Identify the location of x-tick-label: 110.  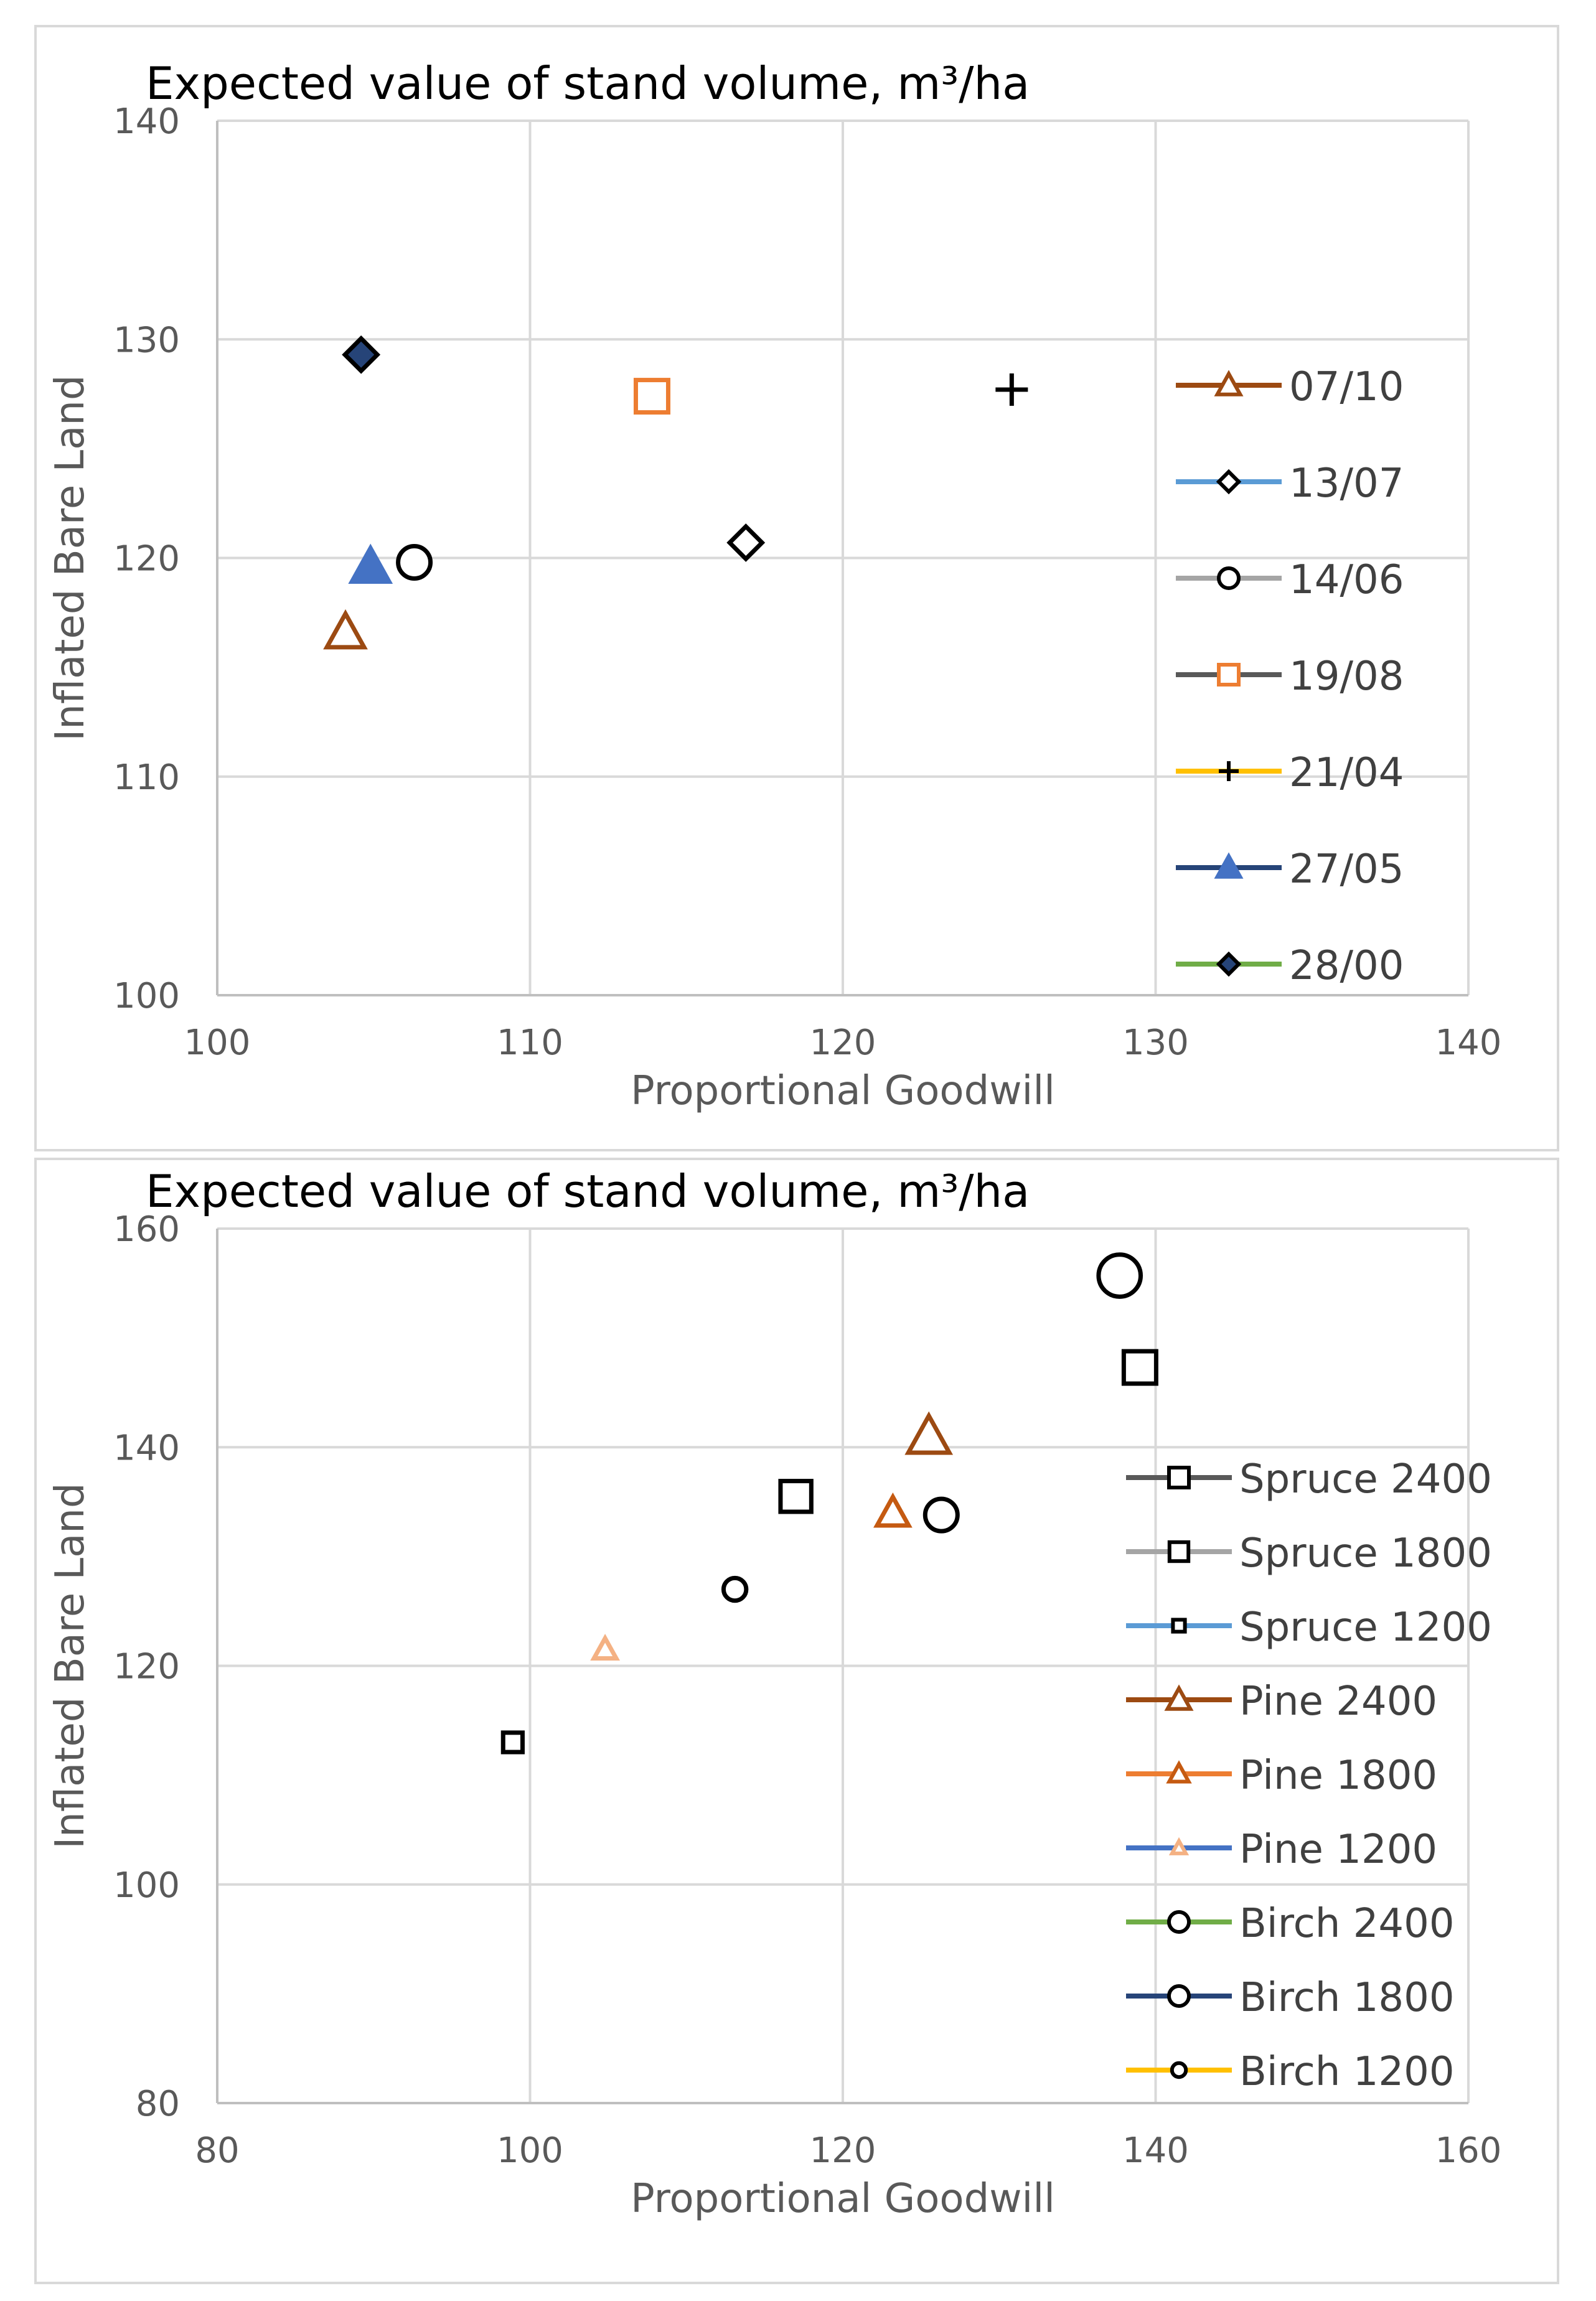
(530, 1043).